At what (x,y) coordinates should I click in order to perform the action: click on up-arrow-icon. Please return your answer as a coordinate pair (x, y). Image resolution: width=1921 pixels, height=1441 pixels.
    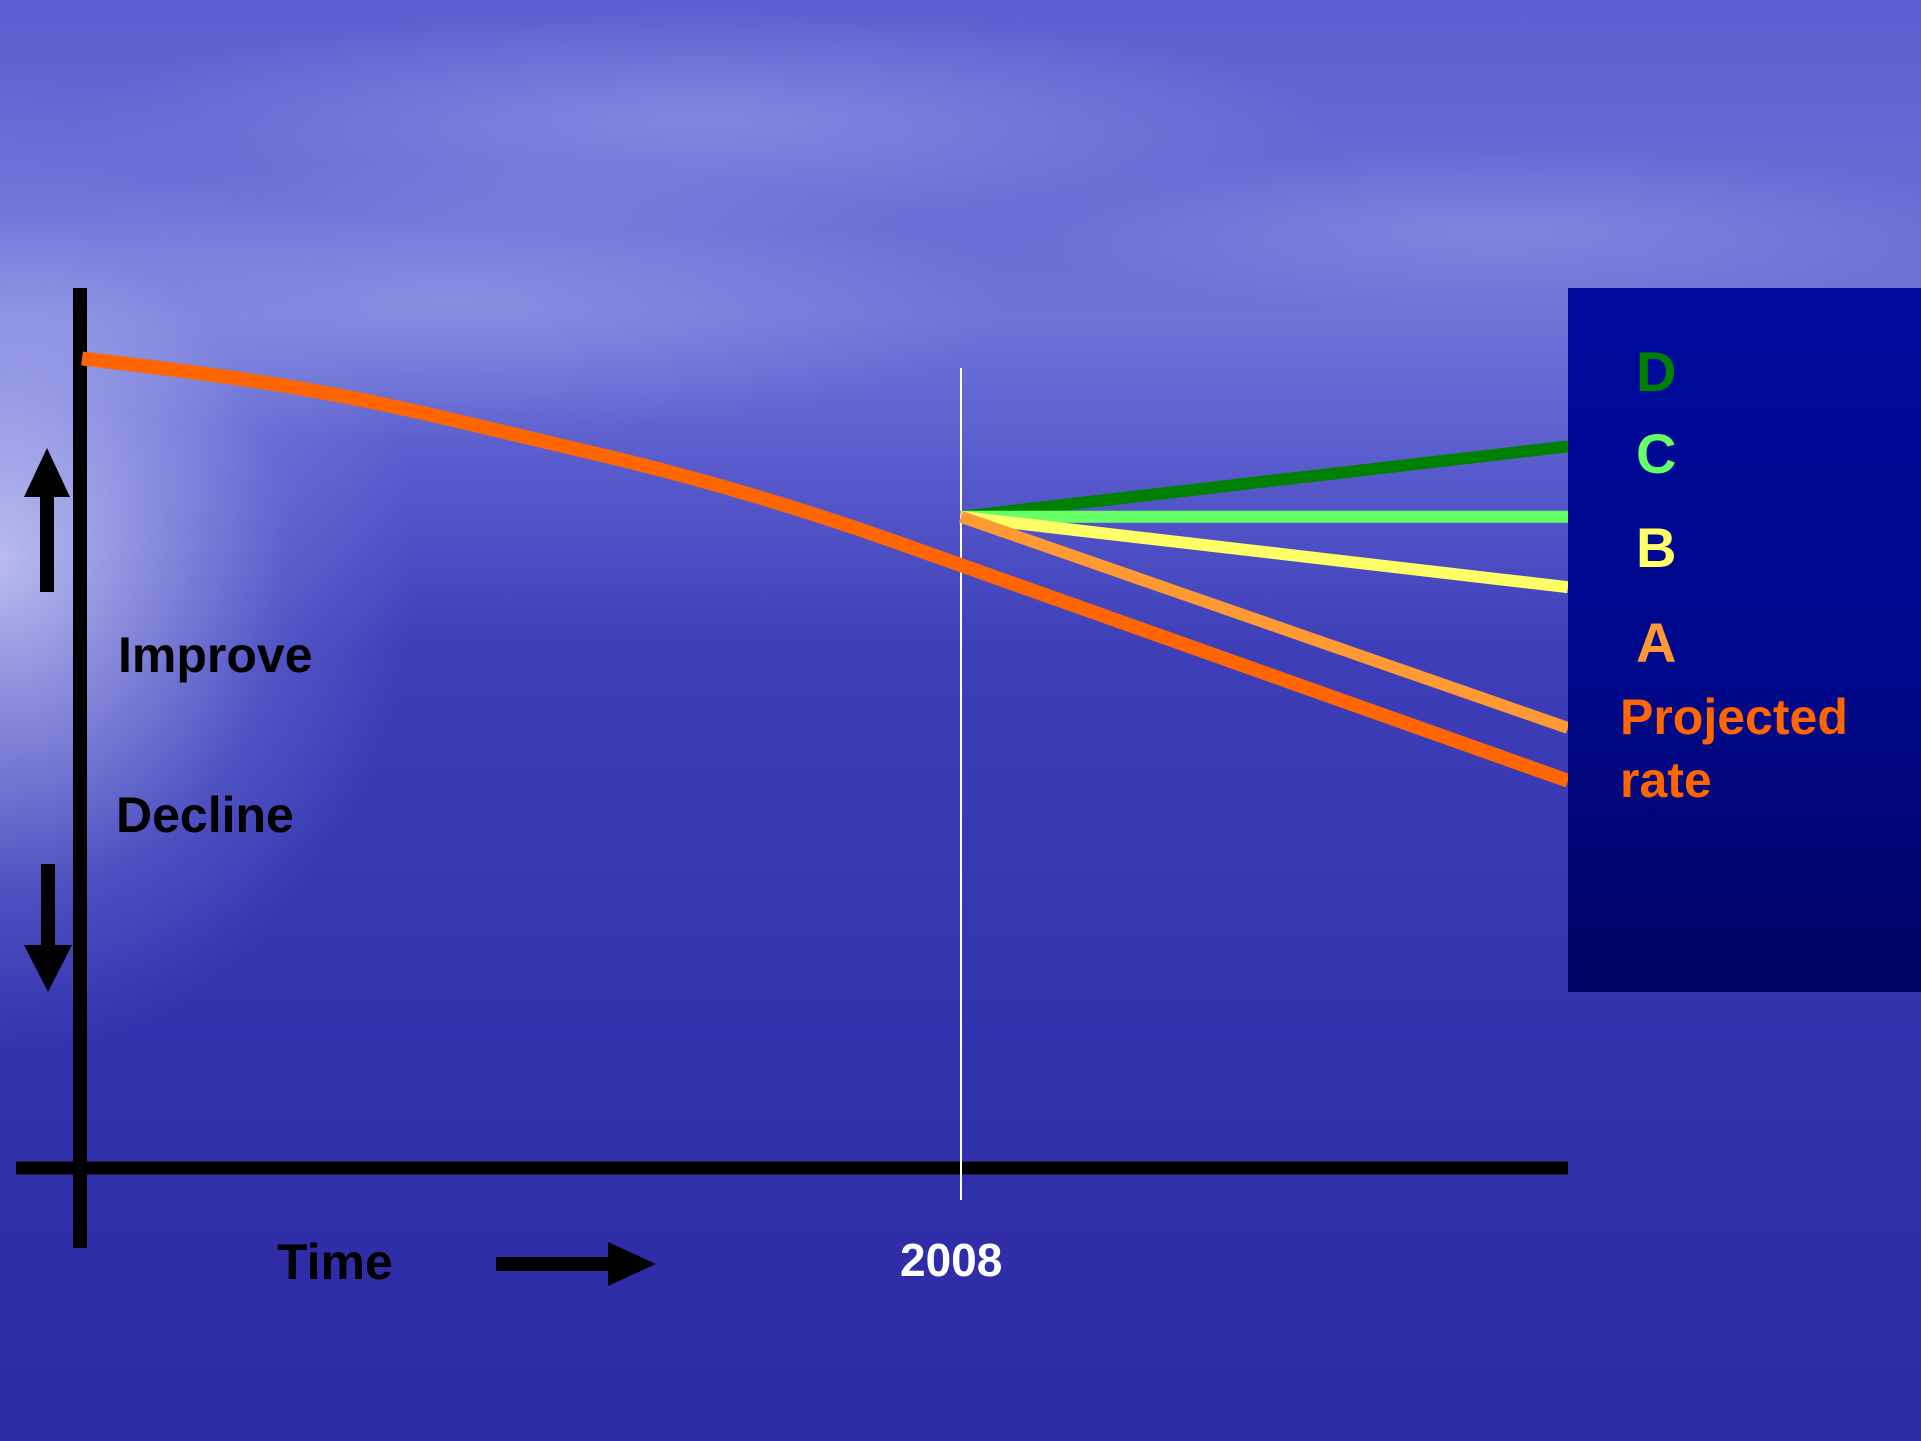
    Looking at the image, I should click on (47, 520).